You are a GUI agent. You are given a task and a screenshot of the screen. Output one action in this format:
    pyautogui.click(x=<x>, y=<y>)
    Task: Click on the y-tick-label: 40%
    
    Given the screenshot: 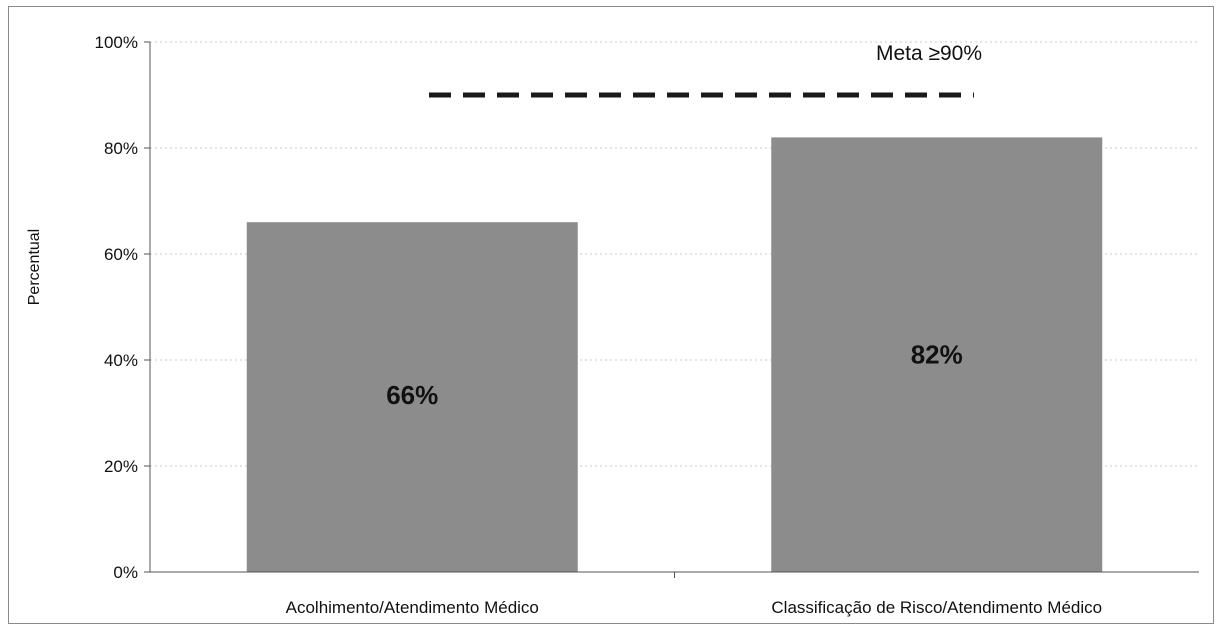 What is the action you would take?
    pyautogui.click(x=121, y=360)
    